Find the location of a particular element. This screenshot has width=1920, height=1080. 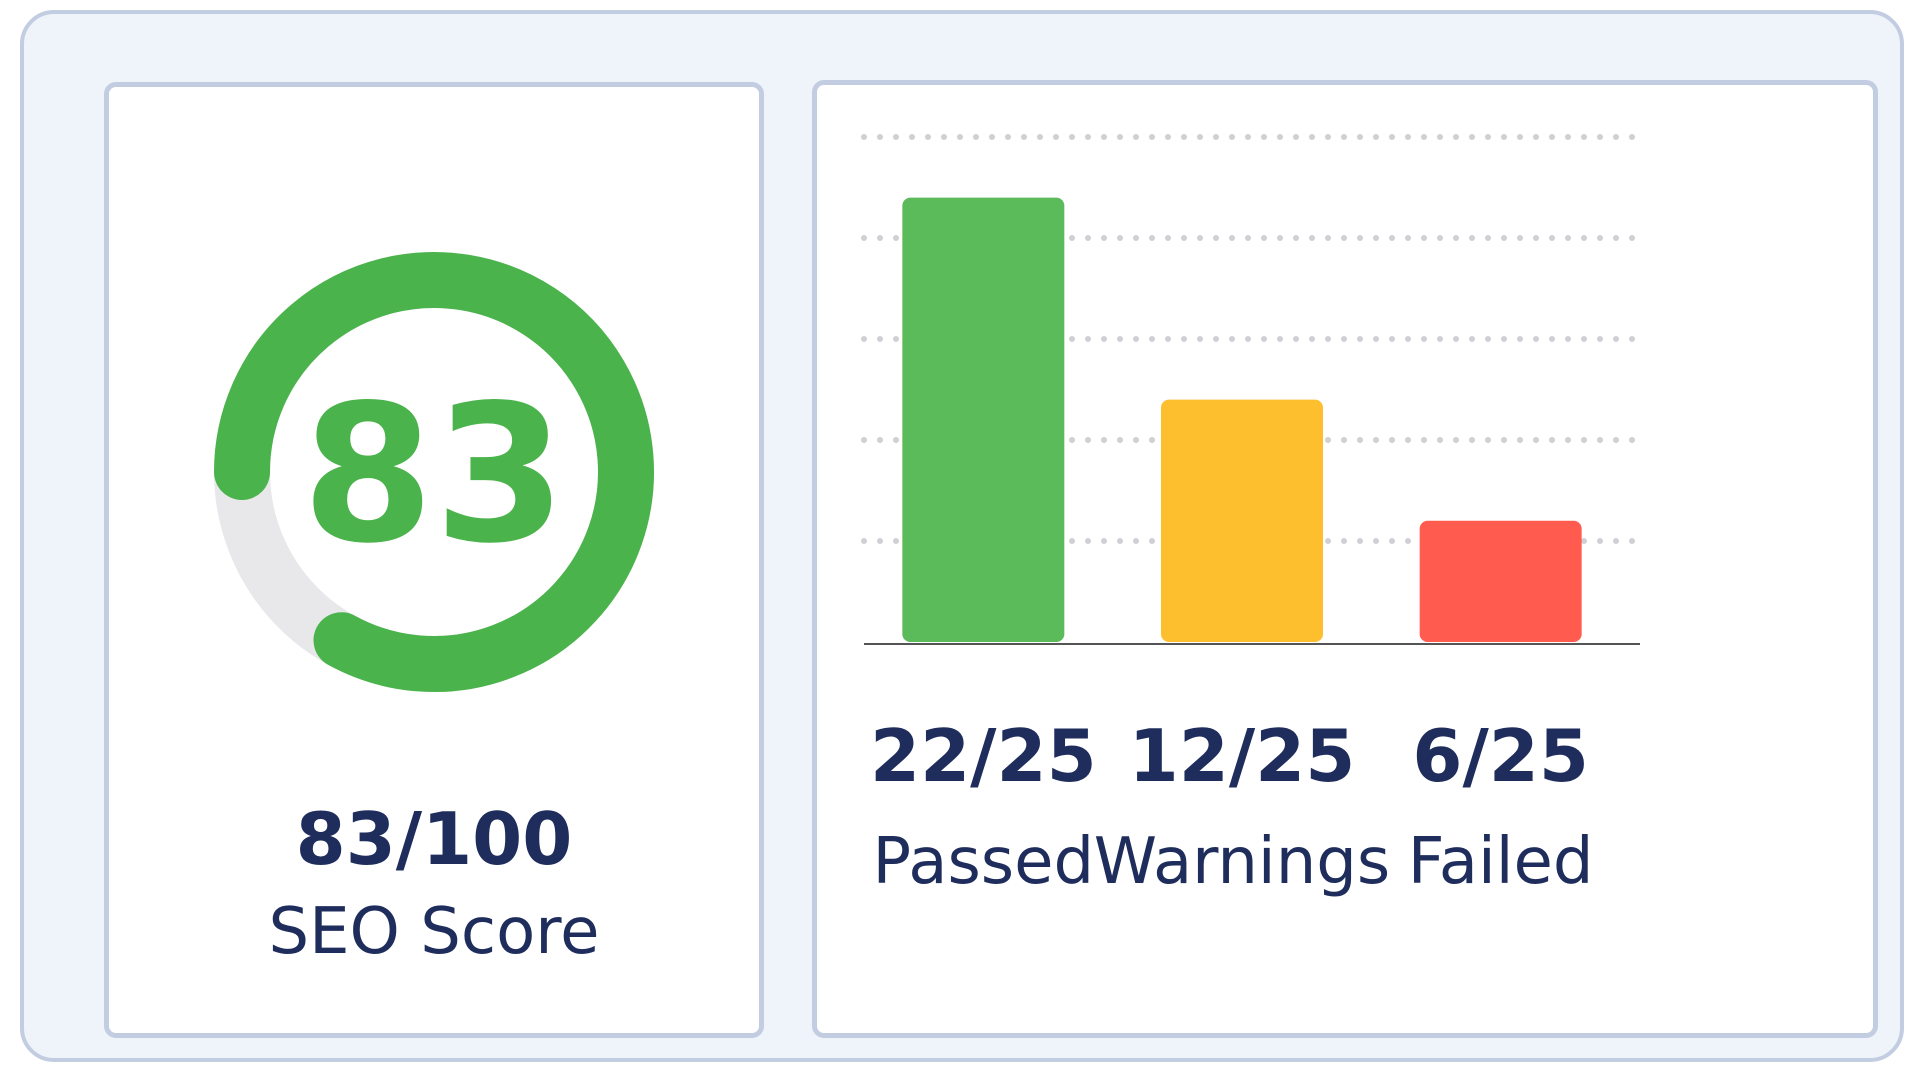

seo-score-label: SEO Score is located at coordinates (434, 932).